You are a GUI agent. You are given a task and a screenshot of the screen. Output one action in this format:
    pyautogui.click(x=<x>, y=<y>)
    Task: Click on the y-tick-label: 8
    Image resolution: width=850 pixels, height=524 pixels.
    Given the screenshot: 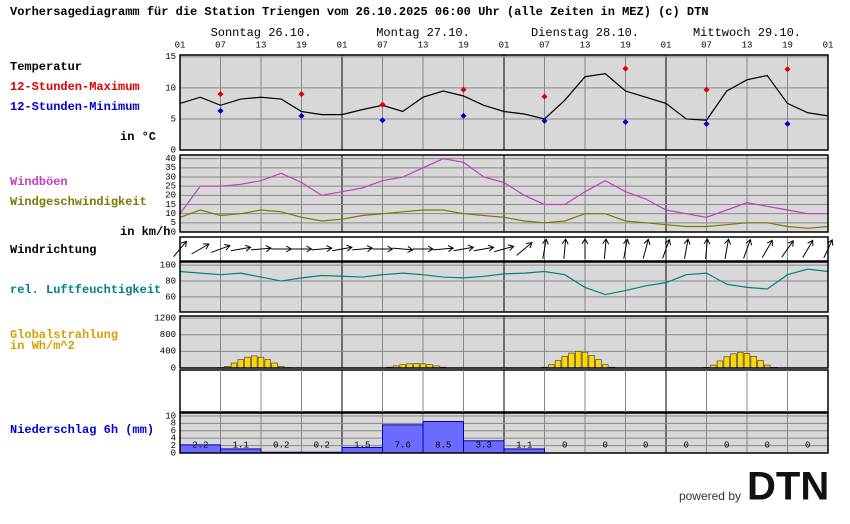 What is the action you would take?
    pyautogui.click(x=173, y=424)
    